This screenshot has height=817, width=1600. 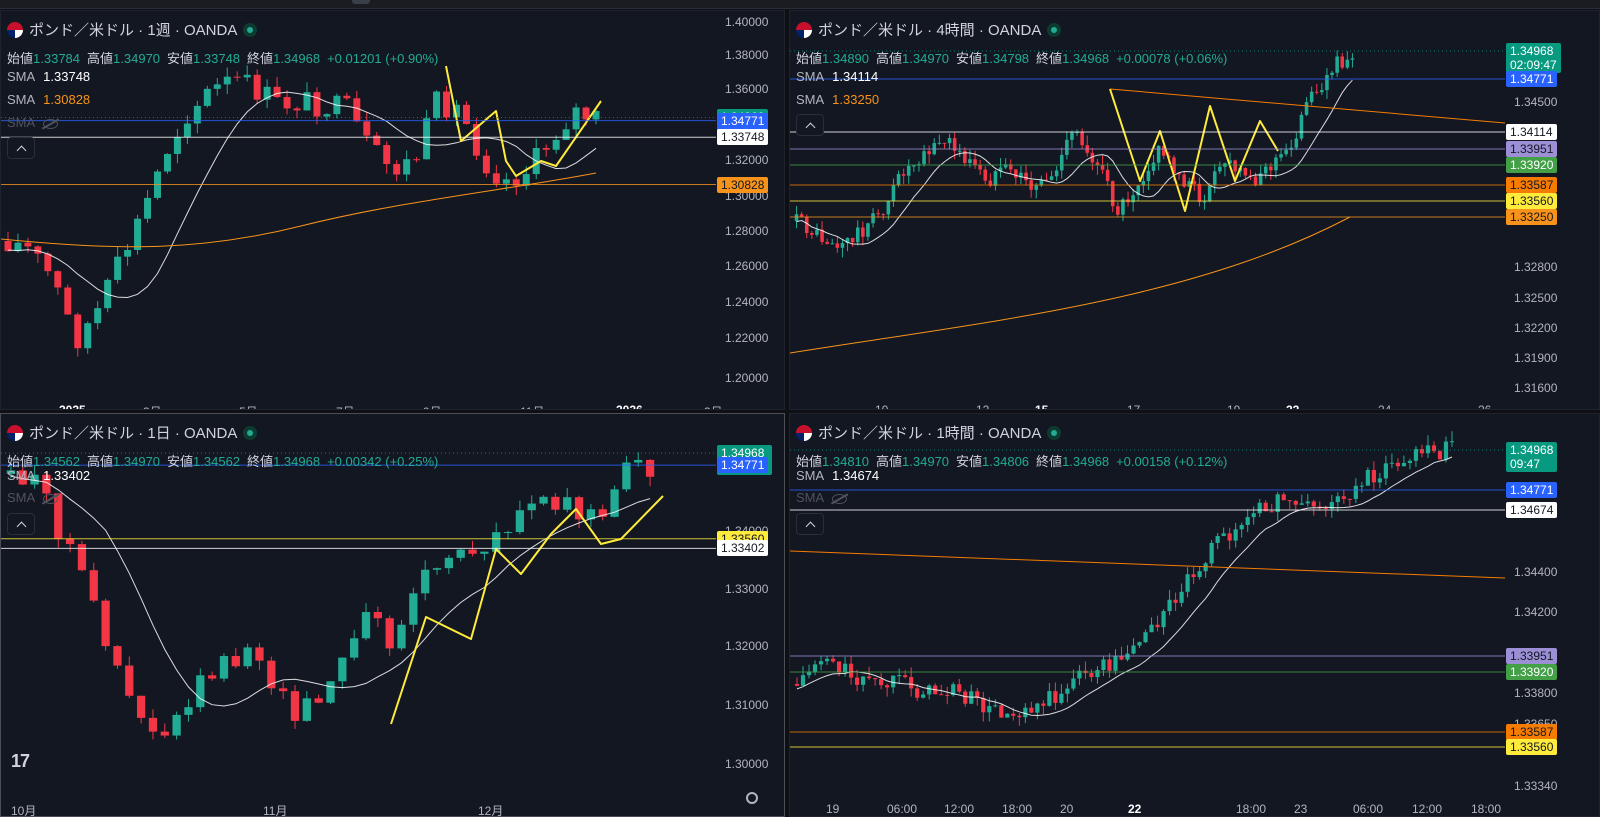 What do you see at coordinates (1533, 58) in the screenshot?
I see `price-tag: 1.34968 02:09:47` at bounding box center [1533, 58].